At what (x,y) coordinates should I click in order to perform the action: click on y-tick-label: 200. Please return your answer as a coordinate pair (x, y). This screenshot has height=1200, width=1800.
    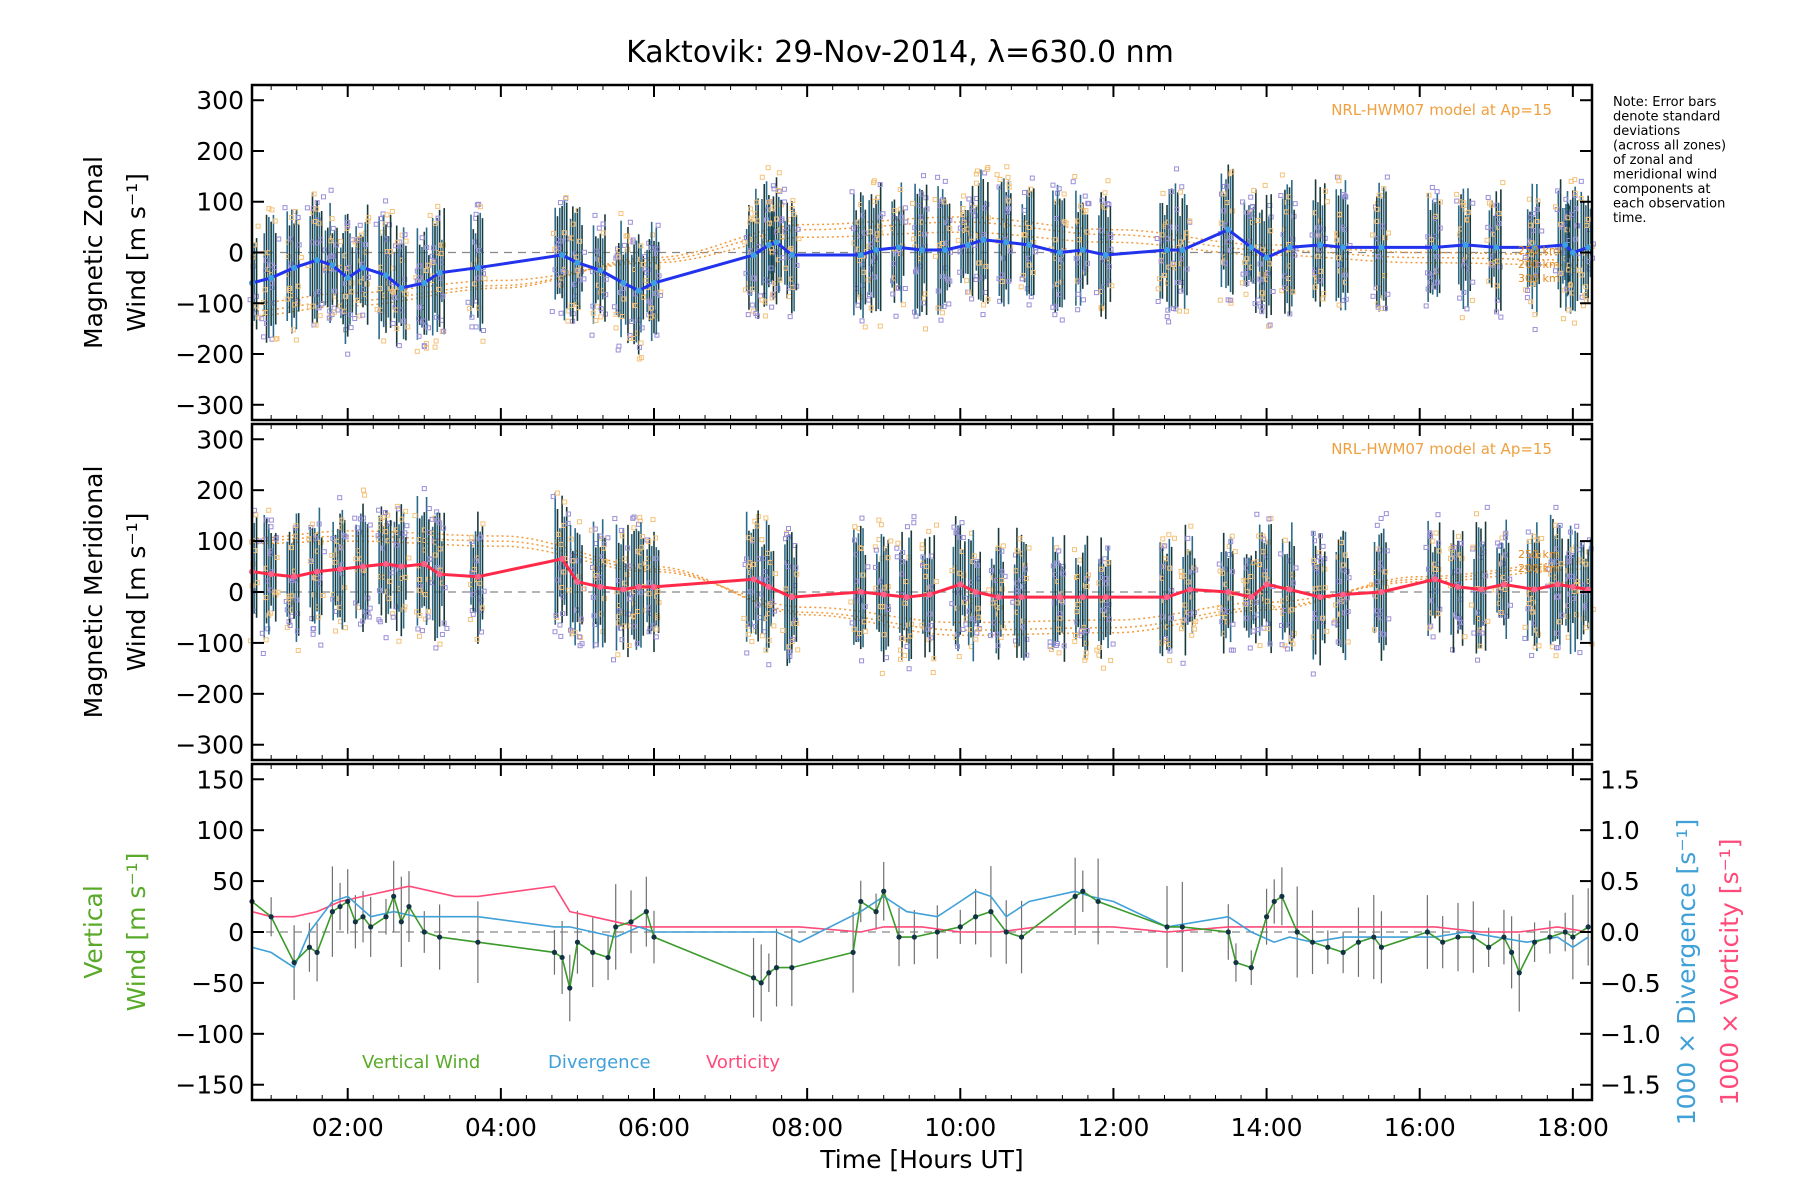
    Looking at the image, I should click on (220, 151).